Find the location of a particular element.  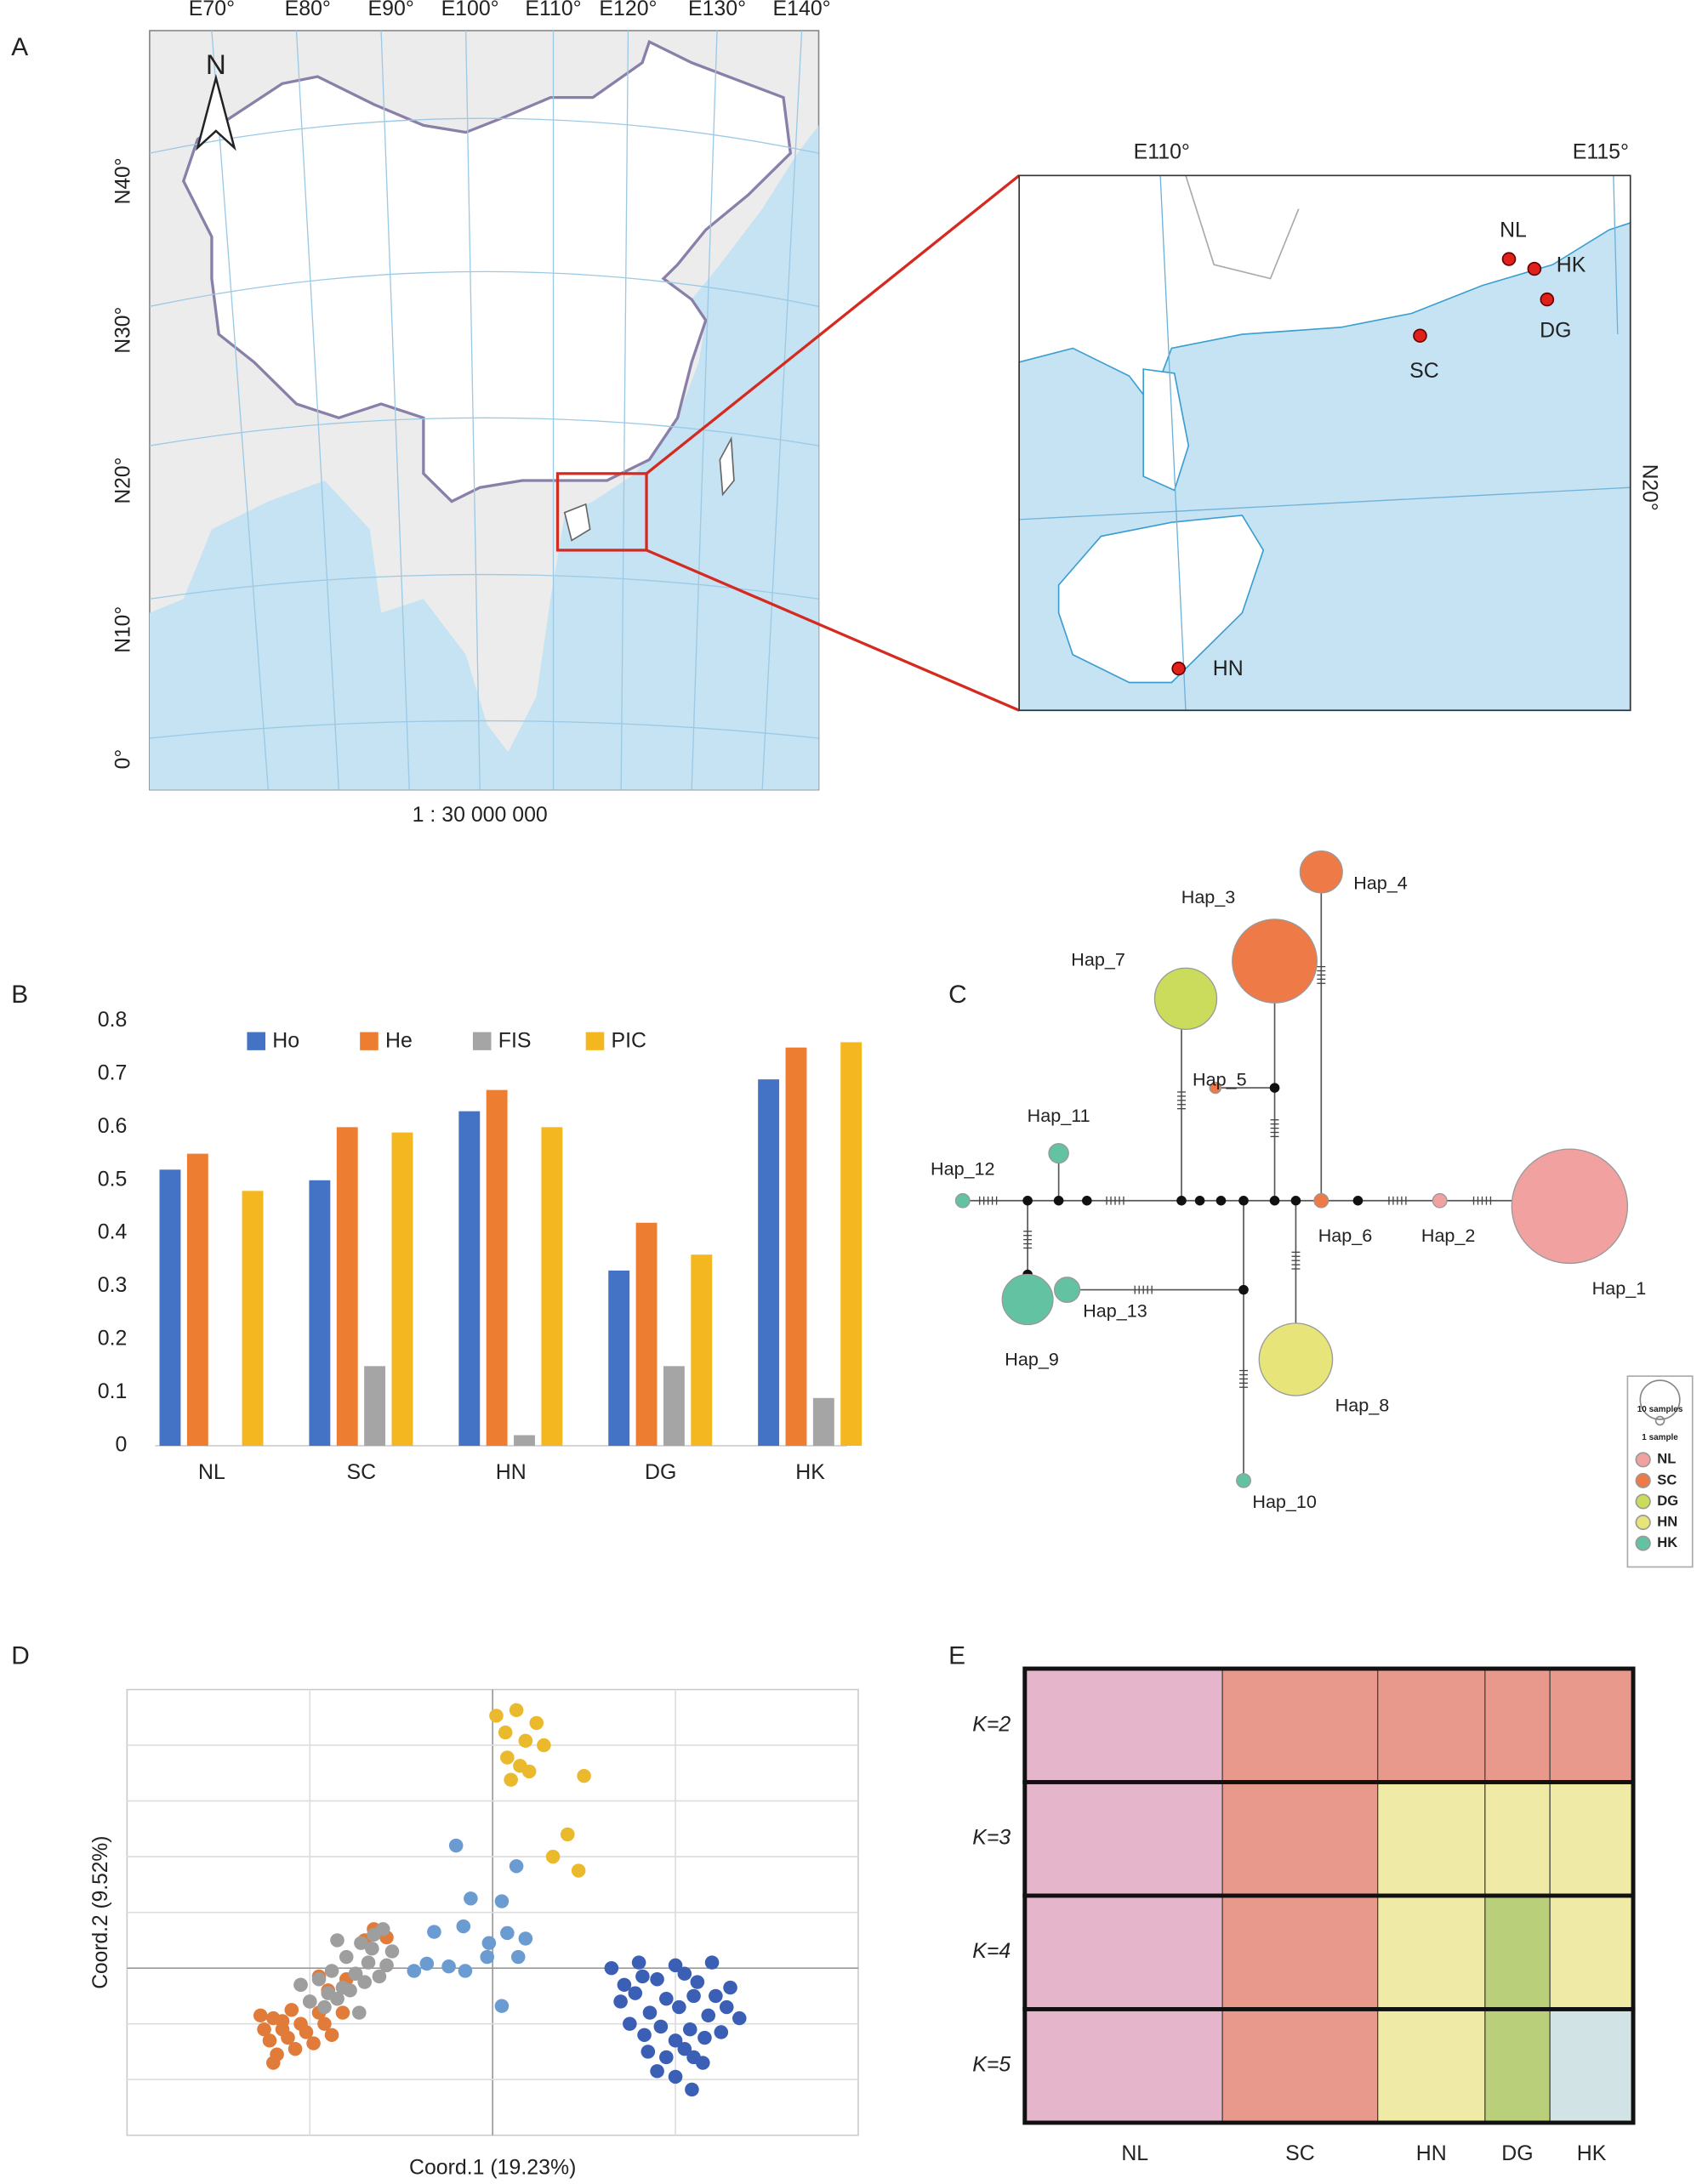

k-label: K=2 is located at coordinates (991, 1724).